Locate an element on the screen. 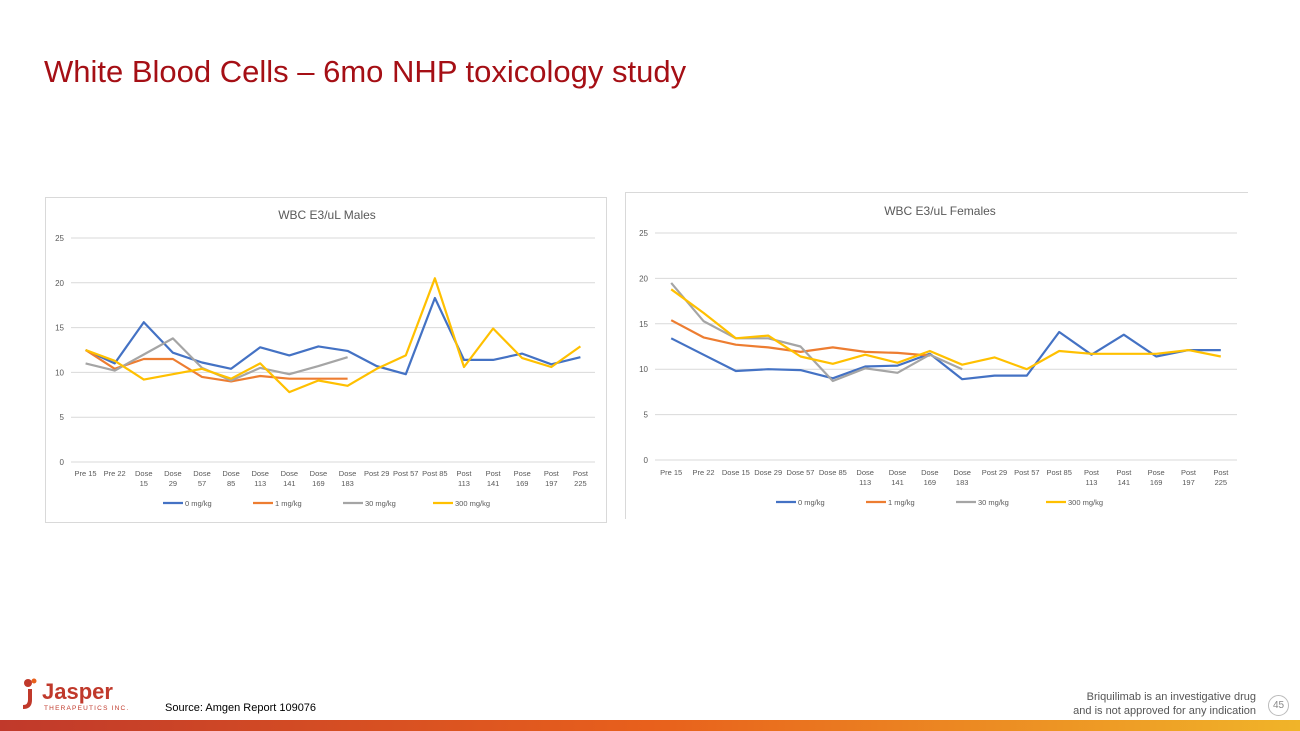 This screenshot has width=1300, height=731. logo-mark-icon: Jasper THERAPEUTICS INC. is located at coordinates (75, 695).